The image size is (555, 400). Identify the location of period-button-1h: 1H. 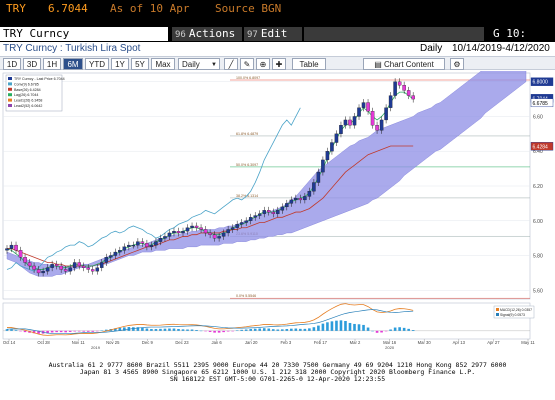
(52, 64).